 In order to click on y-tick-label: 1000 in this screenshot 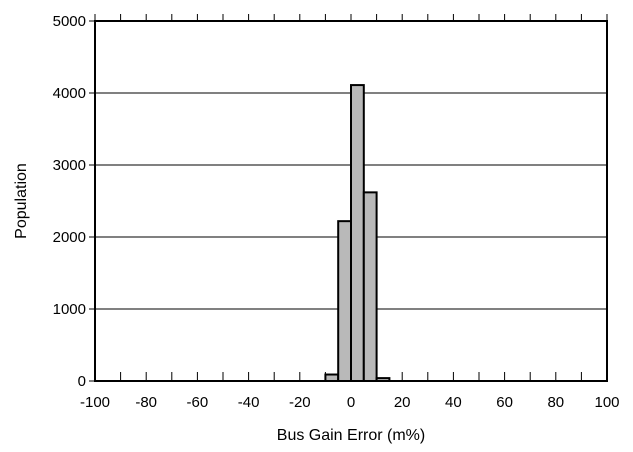, I will do `click(69, 309)`.